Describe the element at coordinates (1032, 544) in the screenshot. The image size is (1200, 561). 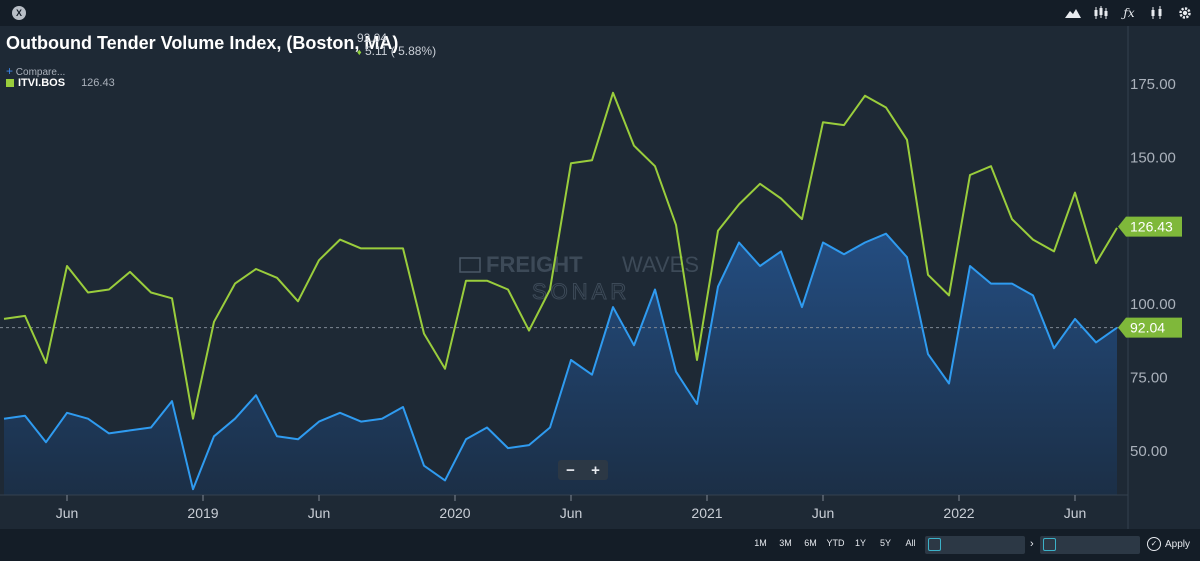
I see `date-range-chevron-icon: ›` at that location.